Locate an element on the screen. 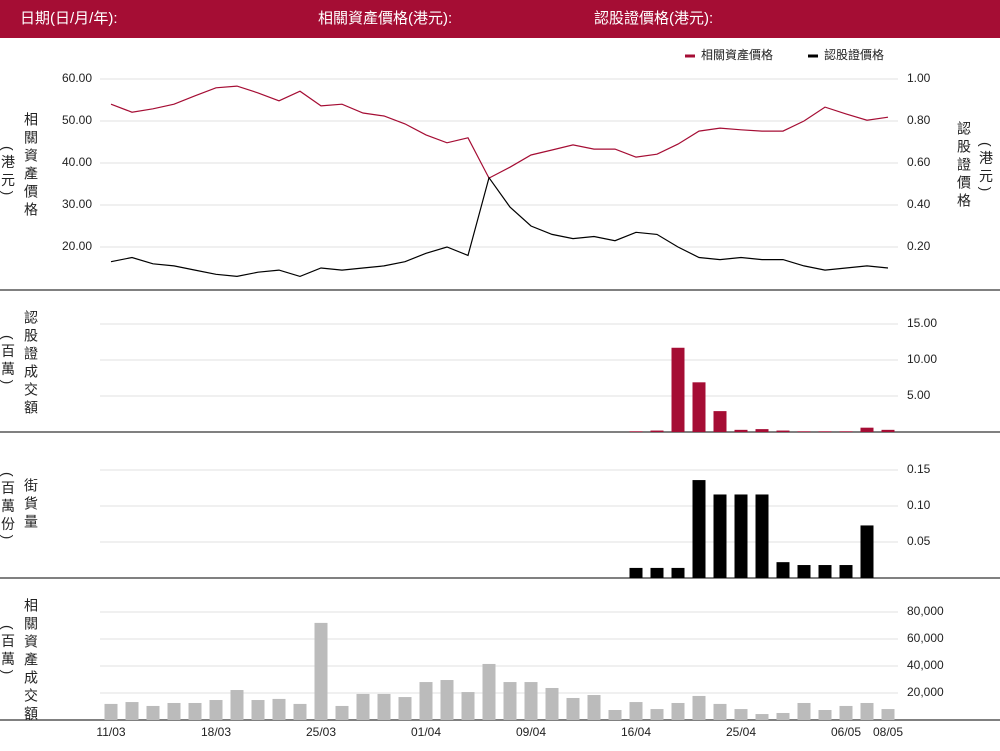 This screenshot has width=1000, height=751. y-tick-label: 20.00 is located at coordinates (77, 246).